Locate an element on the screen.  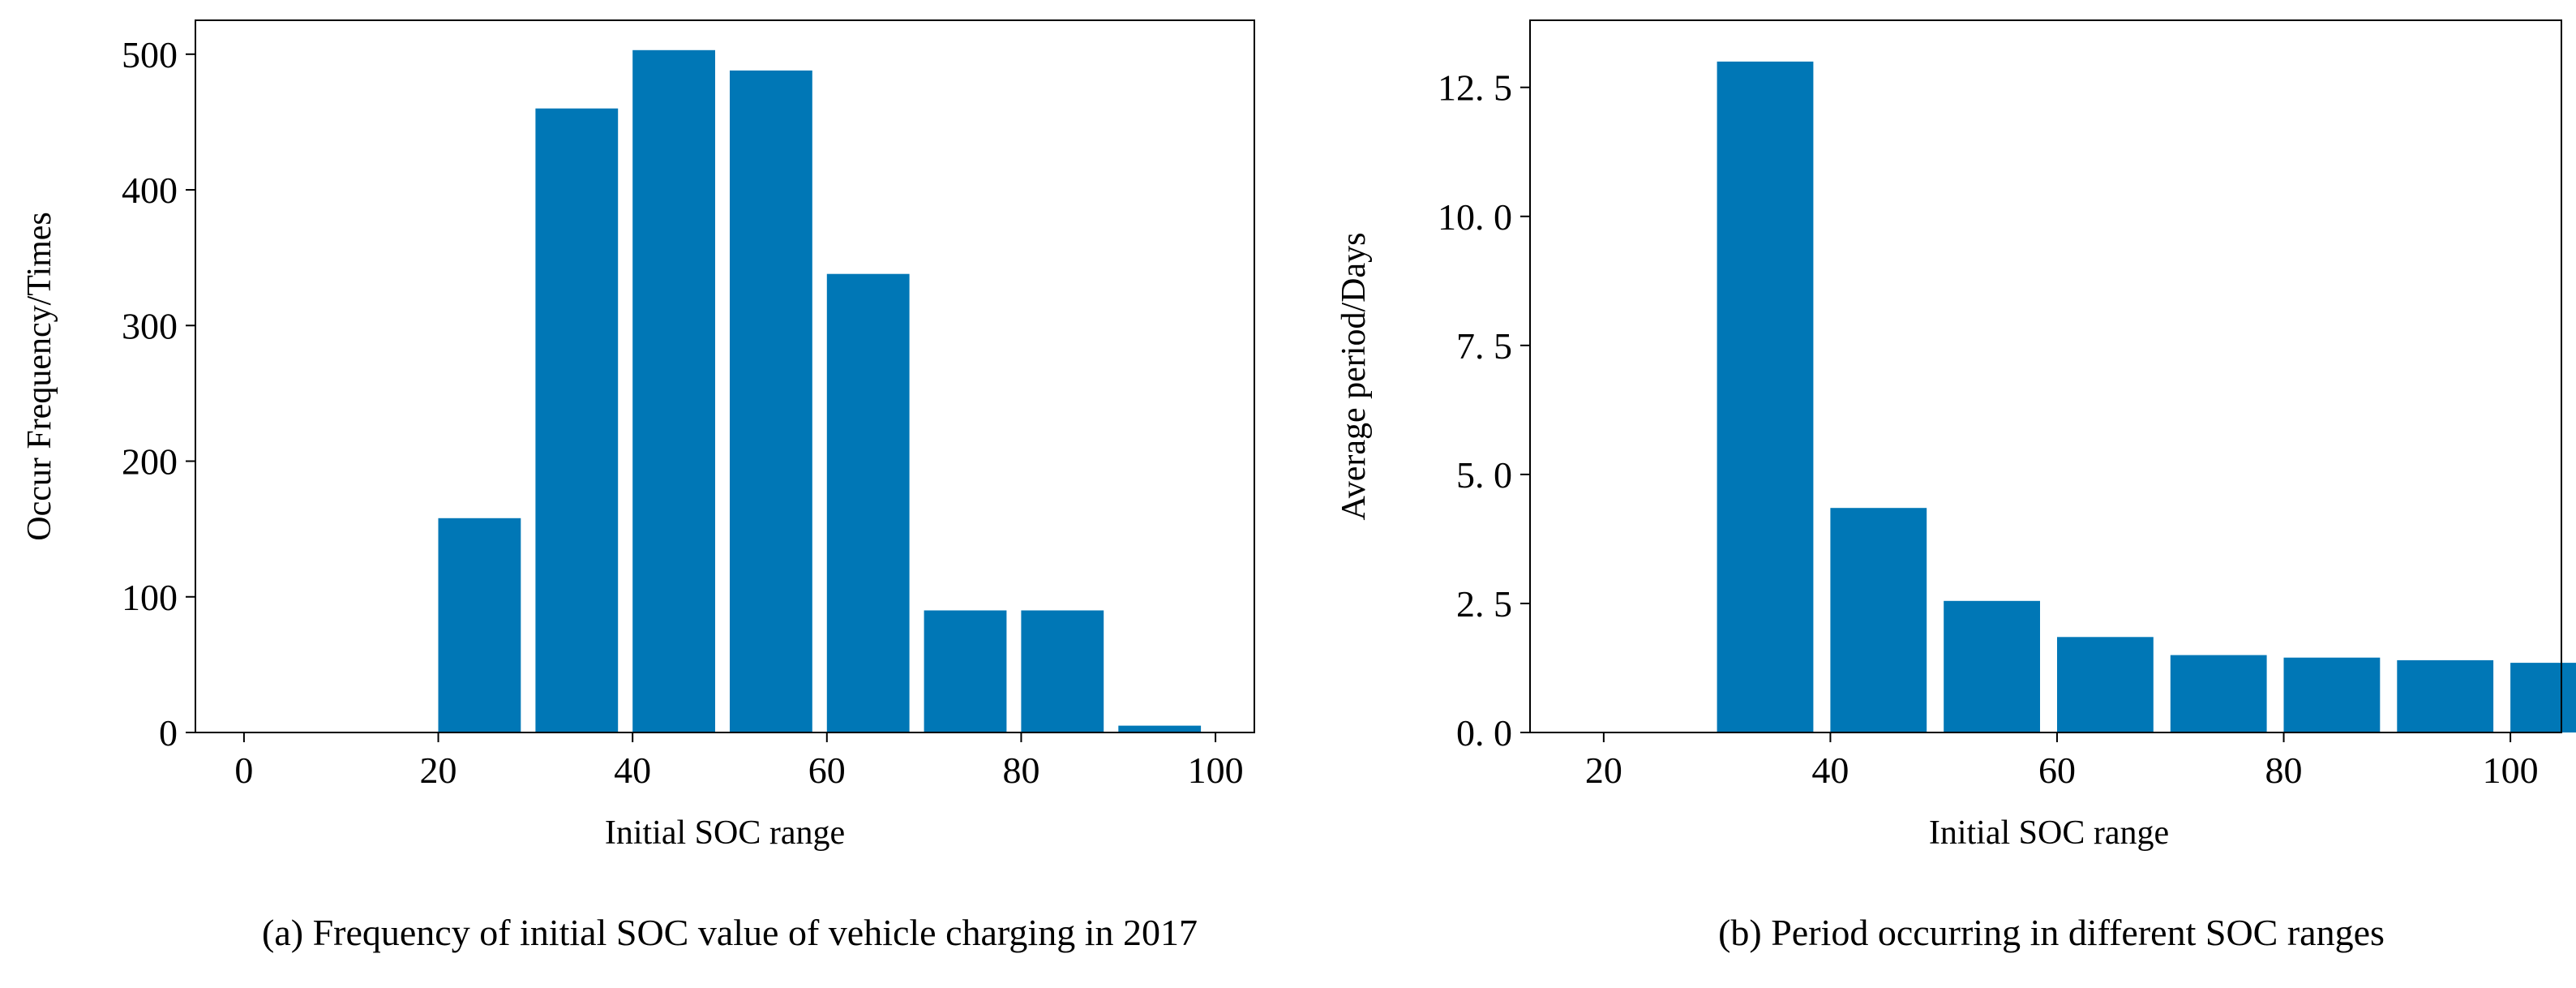
x-tick-label-a-0: 0 is located at coordinates (243, 770).